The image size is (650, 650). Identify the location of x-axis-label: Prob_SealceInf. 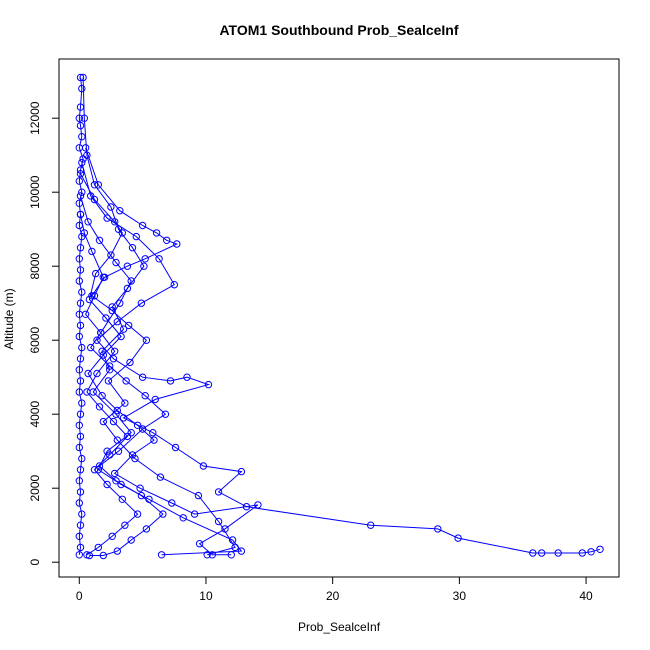
(339, 627).